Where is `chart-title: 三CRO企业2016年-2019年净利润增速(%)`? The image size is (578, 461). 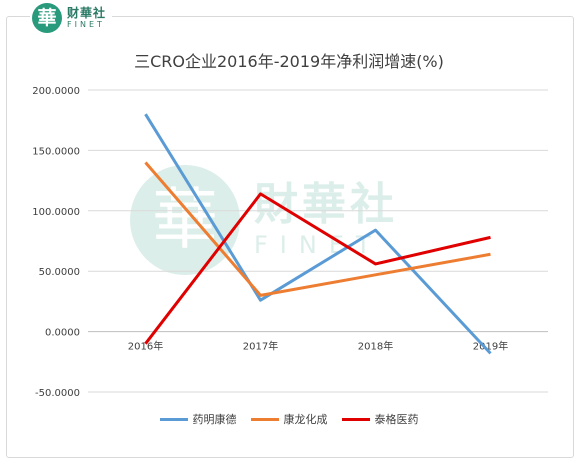 chart-title: 三CRO企业2016年-2019年净利润增速(%) is located at coordinates (289, 61).